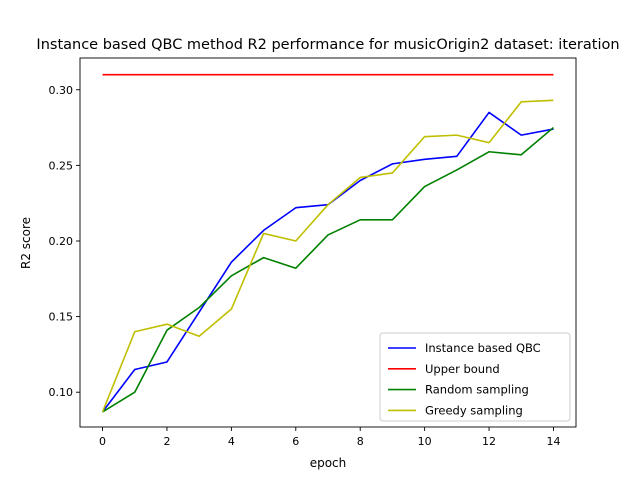  Describe the element at coordinates (477, 390) in the screenshot. I see `legend-label-2: Random sampling` at that location.